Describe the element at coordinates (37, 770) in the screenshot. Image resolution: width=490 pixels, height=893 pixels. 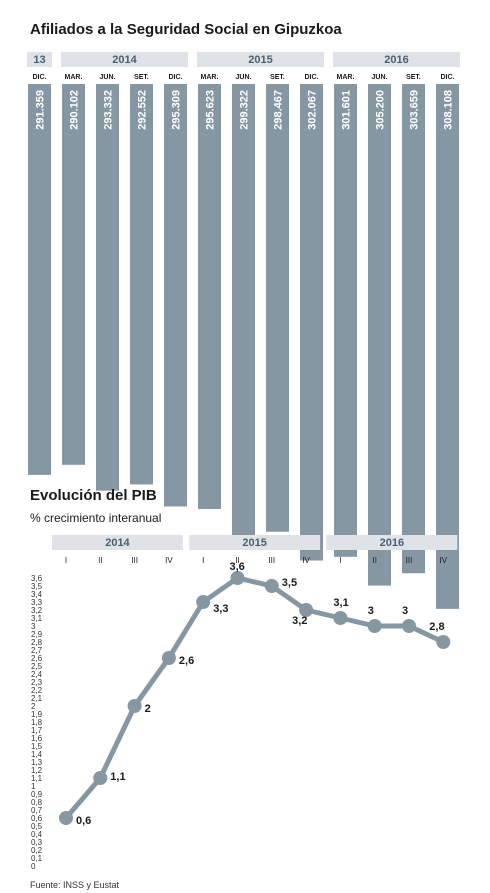
I see `y-tick-label: 1,2` at that location.